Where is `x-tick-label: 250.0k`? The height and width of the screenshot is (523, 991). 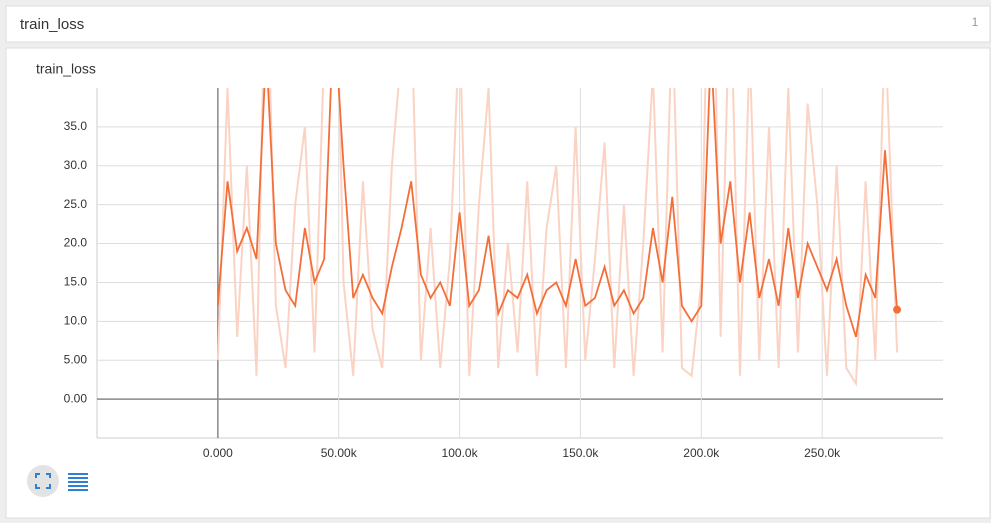 x-tick-label: 250.0k is located at coordinates (822, 453).